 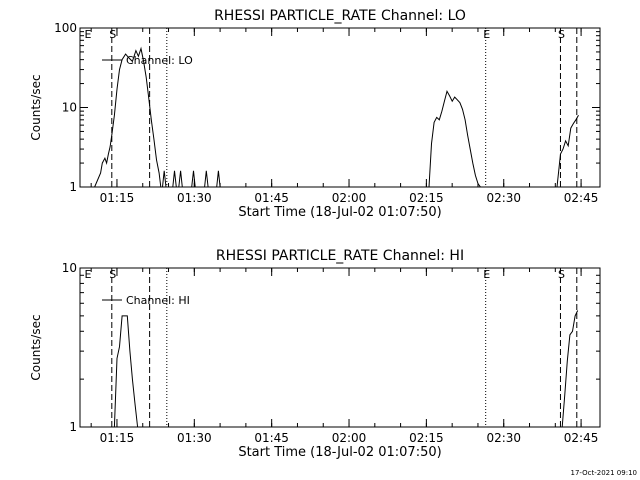 I want to click on chart-title: RHESSI PARTICLE_RATE Channel: LO, so click(x=340, y=16).